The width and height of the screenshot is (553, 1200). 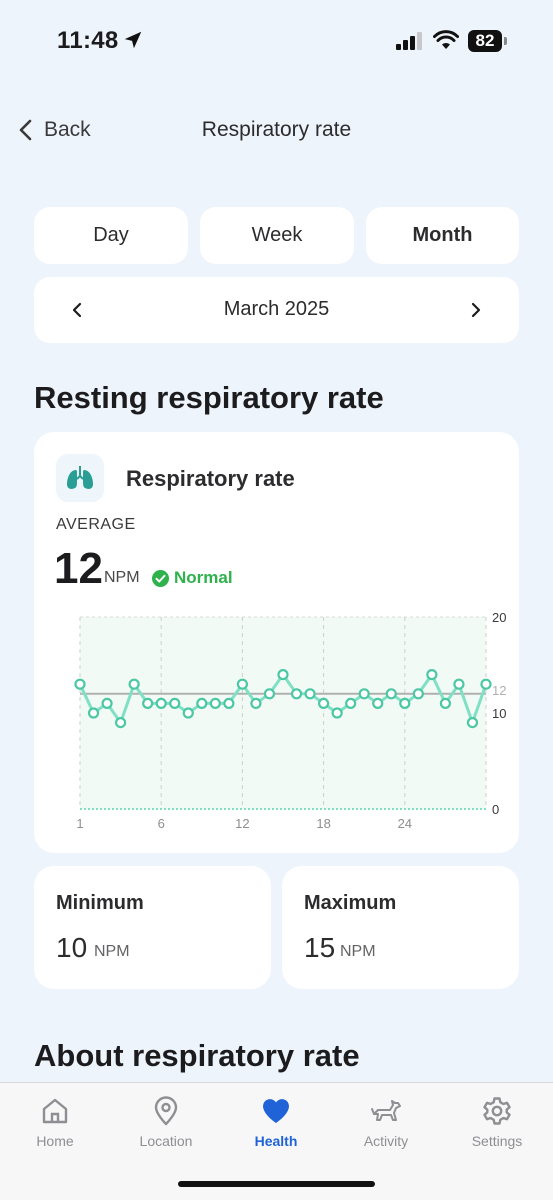 I want to click on tab-health-label: Health, so click(x=276, y=1141).